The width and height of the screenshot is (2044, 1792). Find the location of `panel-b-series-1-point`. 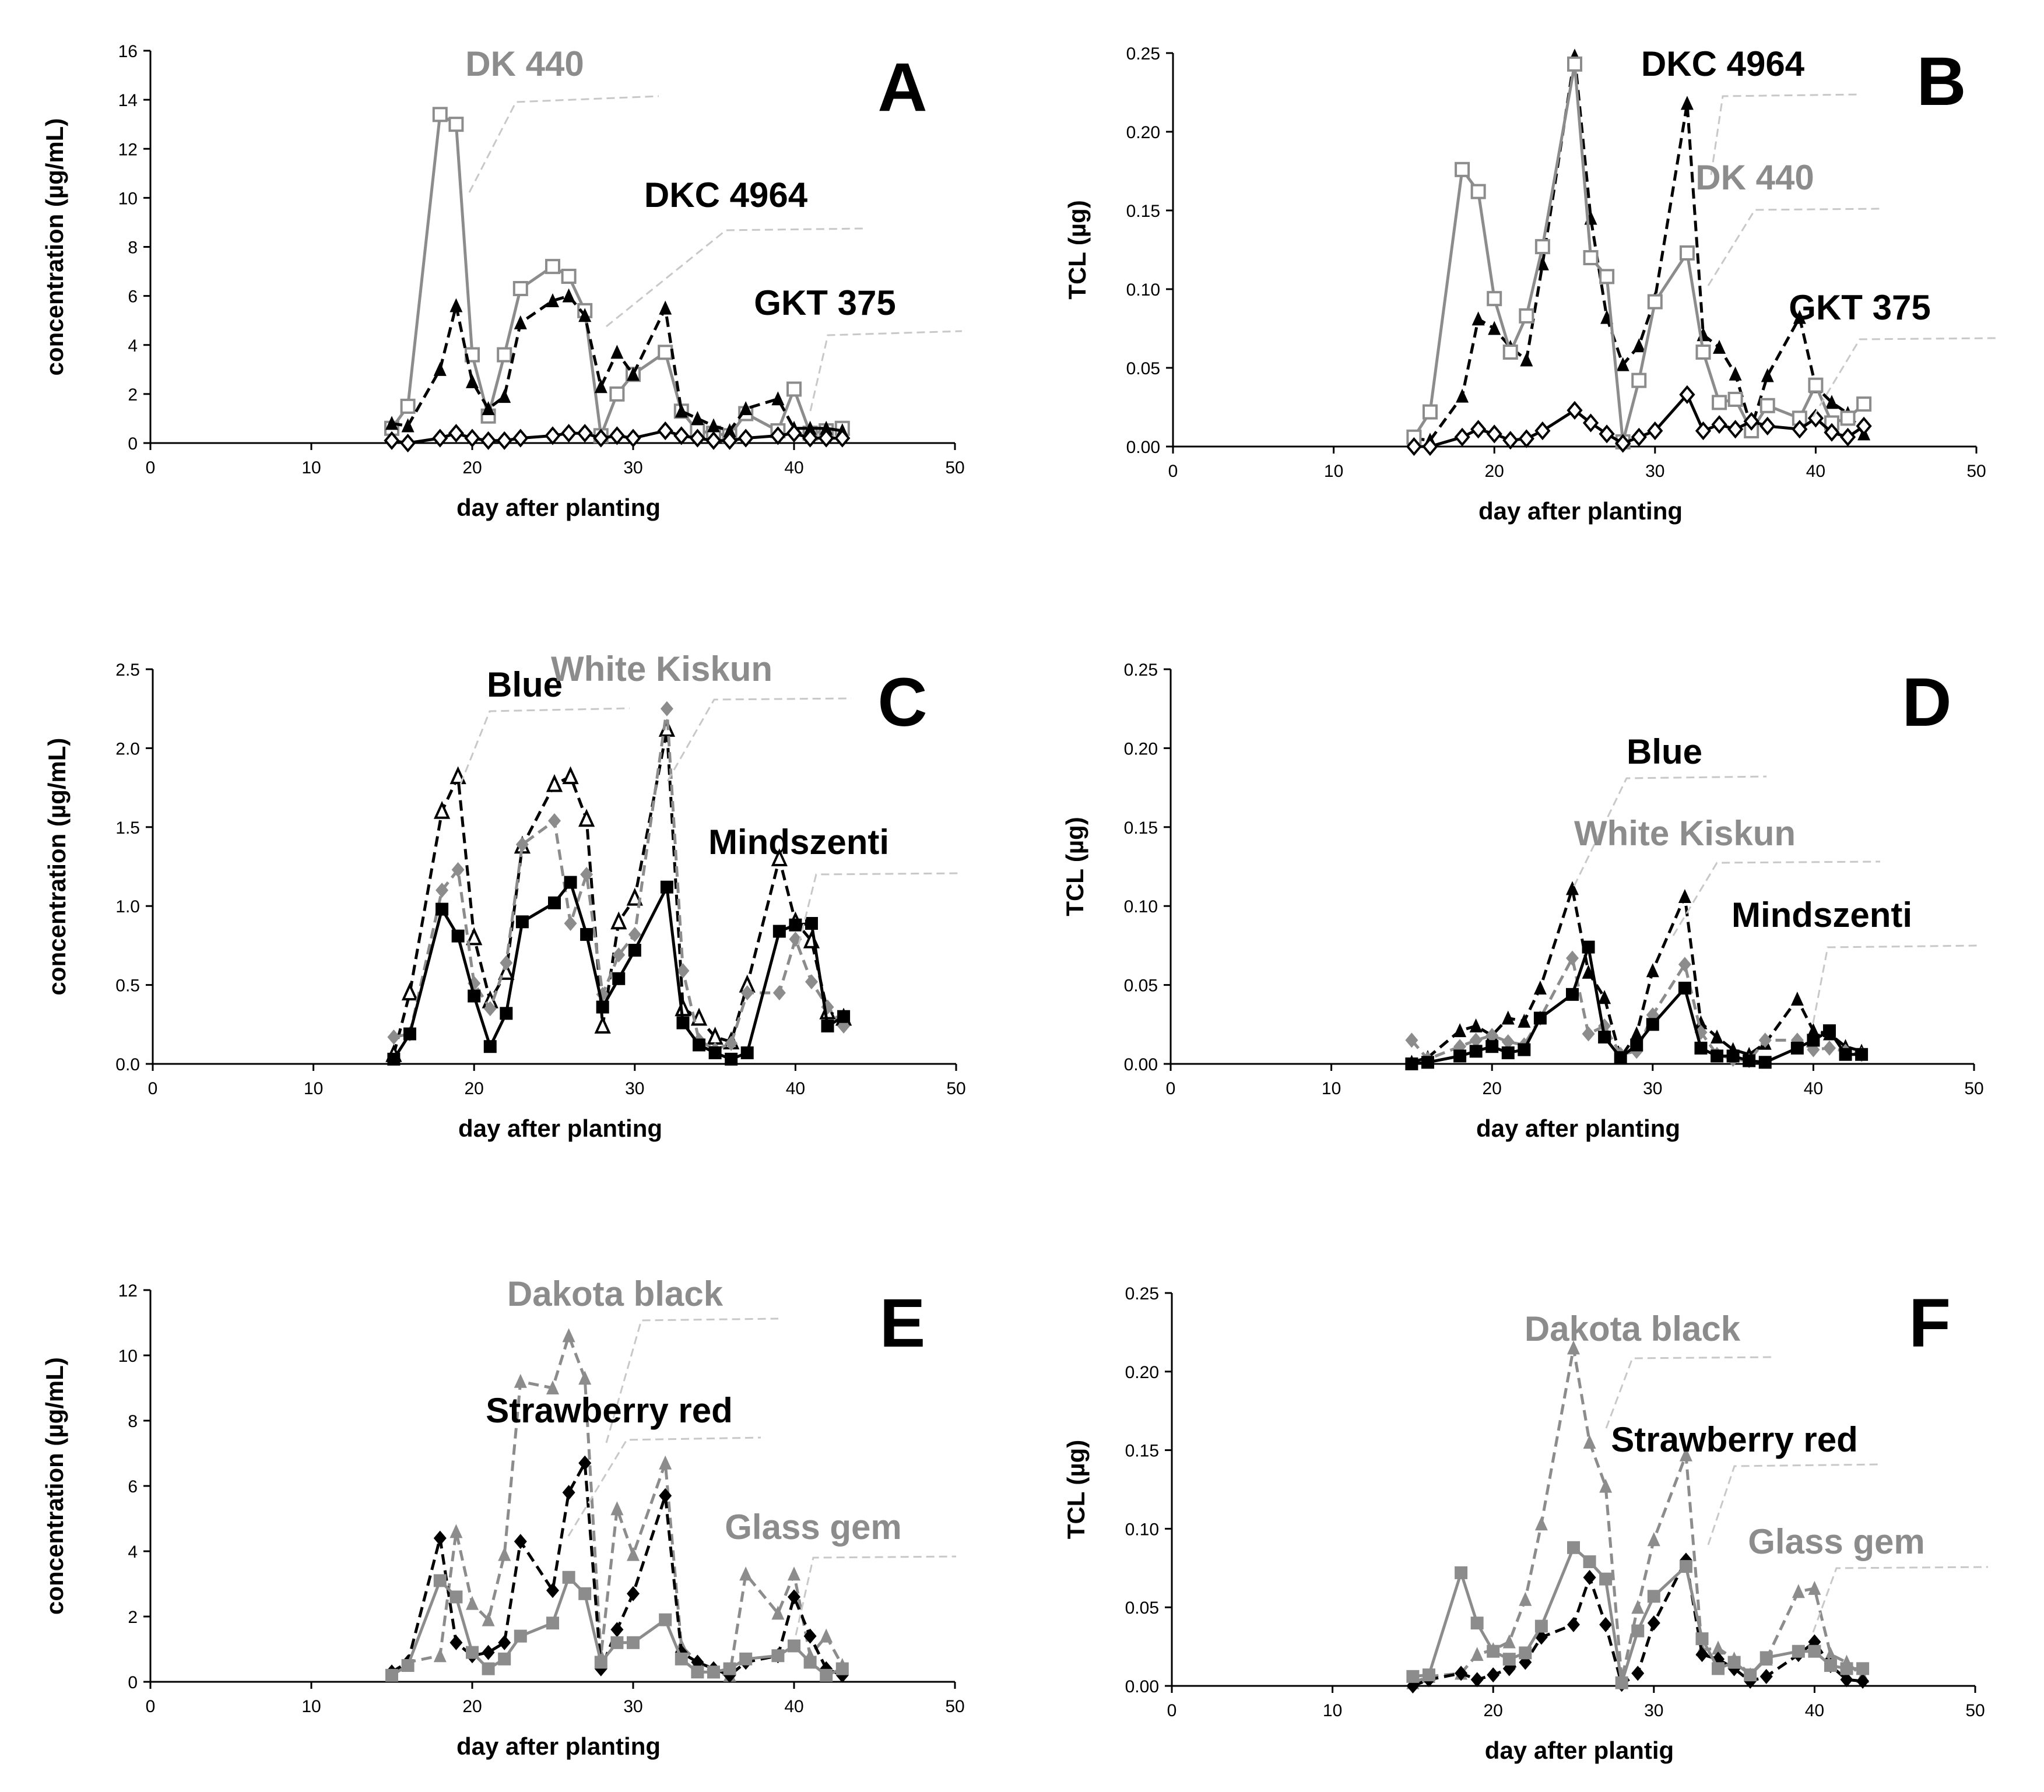

panel-b-series-1-point is located at coordinates (1767, 406).